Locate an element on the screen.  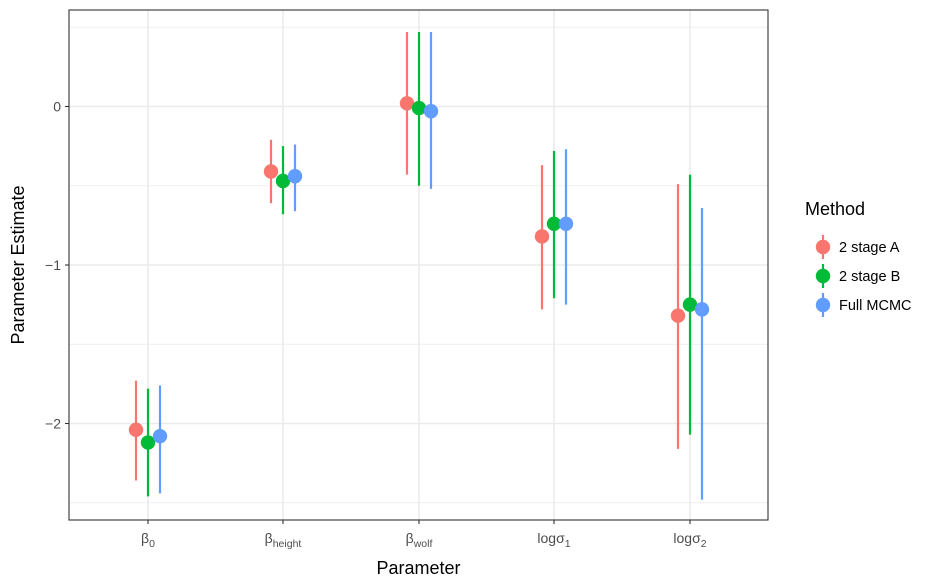
x-axis: β0 βheight βwolf logσ1 logσ2 is located at coordinates (424, 535).